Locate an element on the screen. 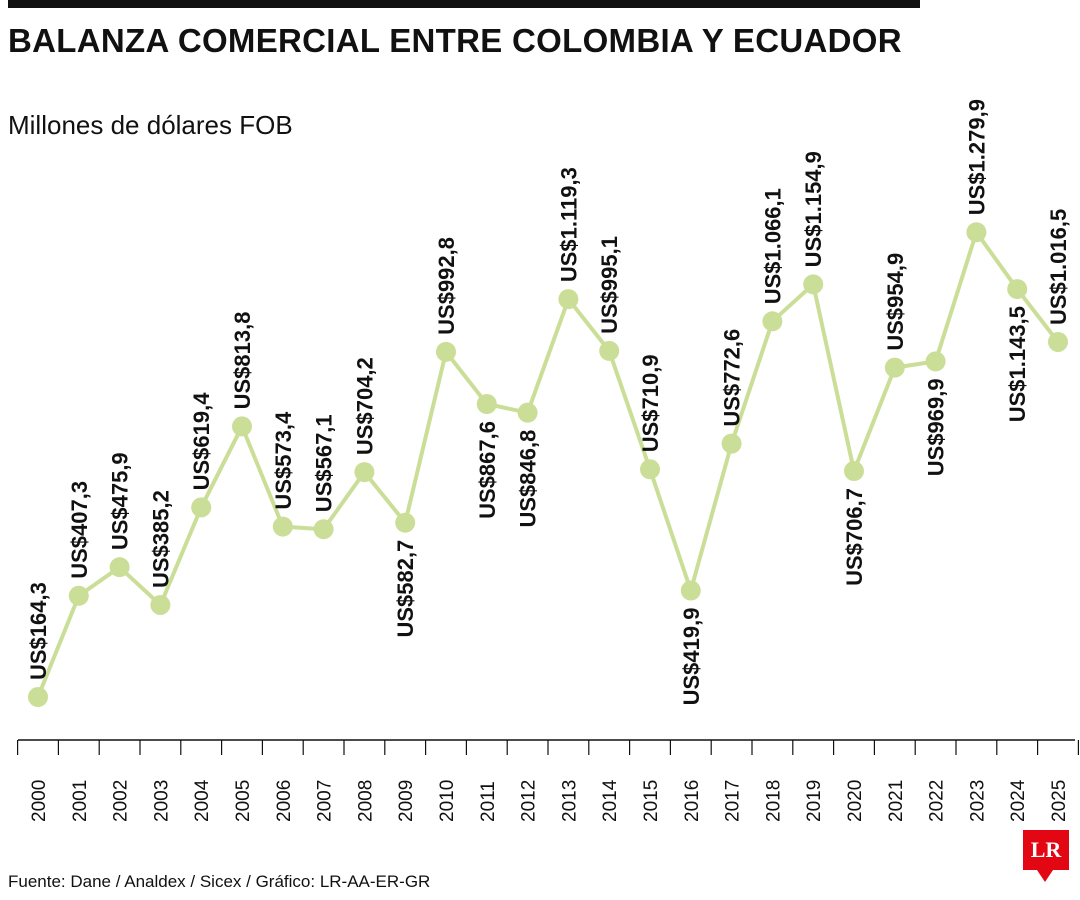  x-tick-label-2014: 2014 is located at coordinates (610, 800).